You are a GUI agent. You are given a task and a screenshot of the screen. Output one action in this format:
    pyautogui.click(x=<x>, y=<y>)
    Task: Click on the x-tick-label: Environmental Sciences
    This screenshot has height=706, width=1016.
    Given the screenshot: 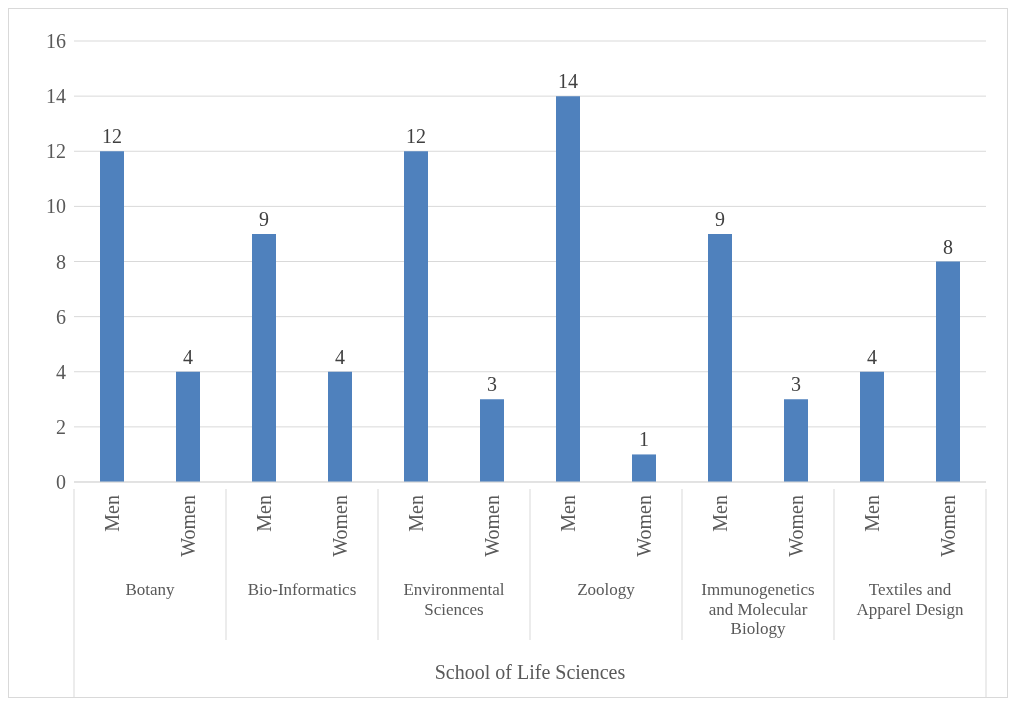 What is the action you would take?
    pyautogui.click(x=454, y=599)
    